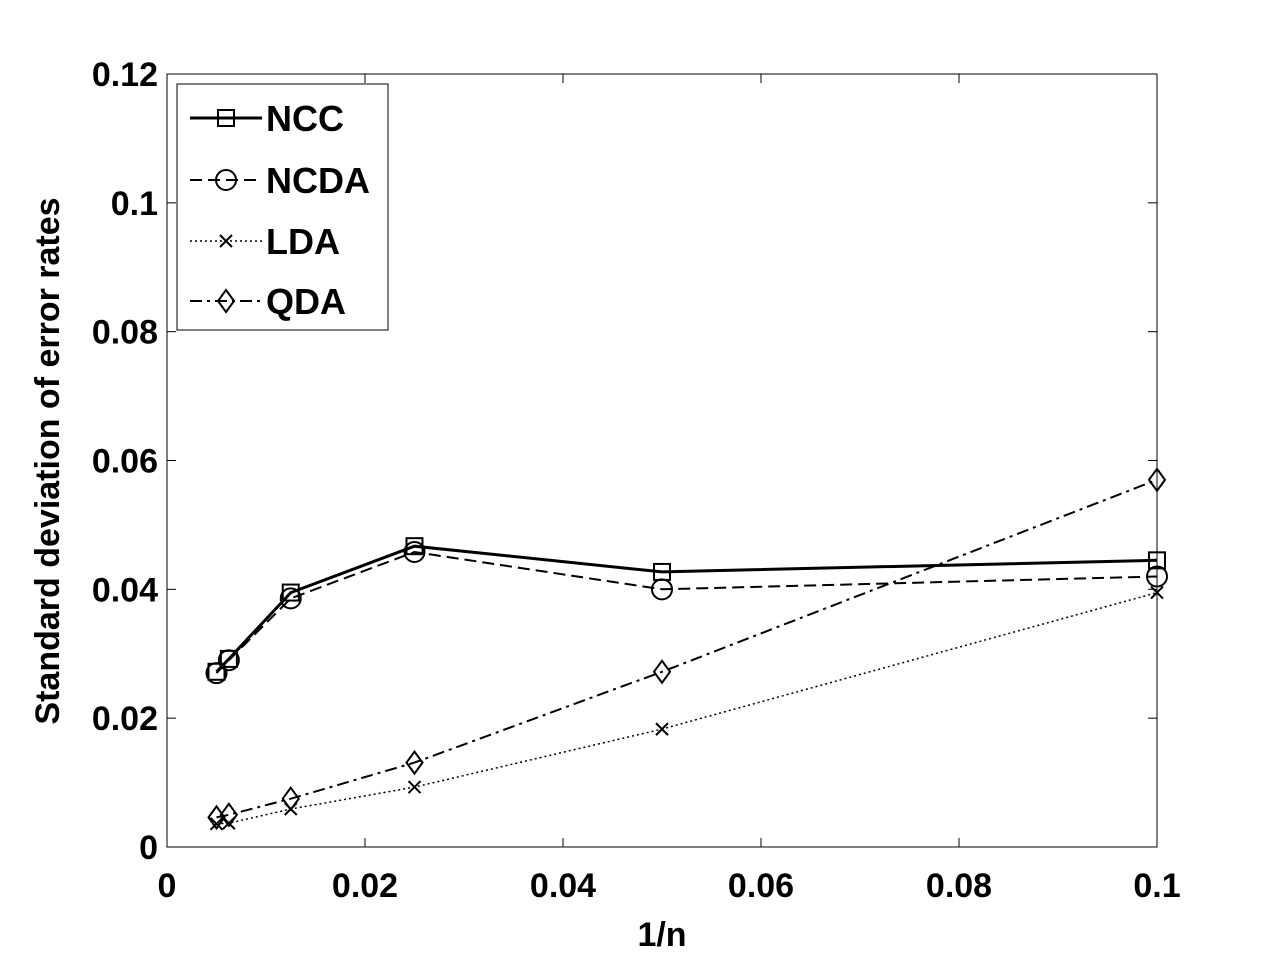 The image size is (1280, 960). What do you see at coordinates (226, 180) in the screenshot?
I see `legend-marker-ncda` at bounding box center [226, 180].